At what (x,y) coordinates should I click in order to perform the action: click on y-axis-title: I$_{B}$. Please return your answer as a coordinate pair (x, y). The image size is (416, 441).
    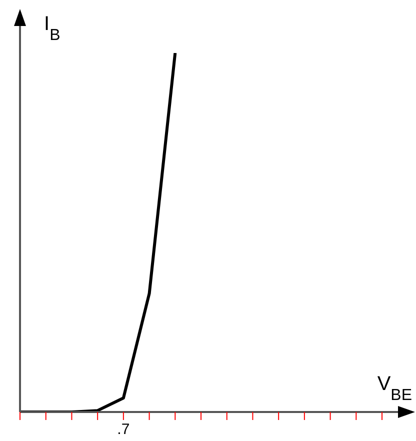
    Looking at the image, I should click on (52, 28).